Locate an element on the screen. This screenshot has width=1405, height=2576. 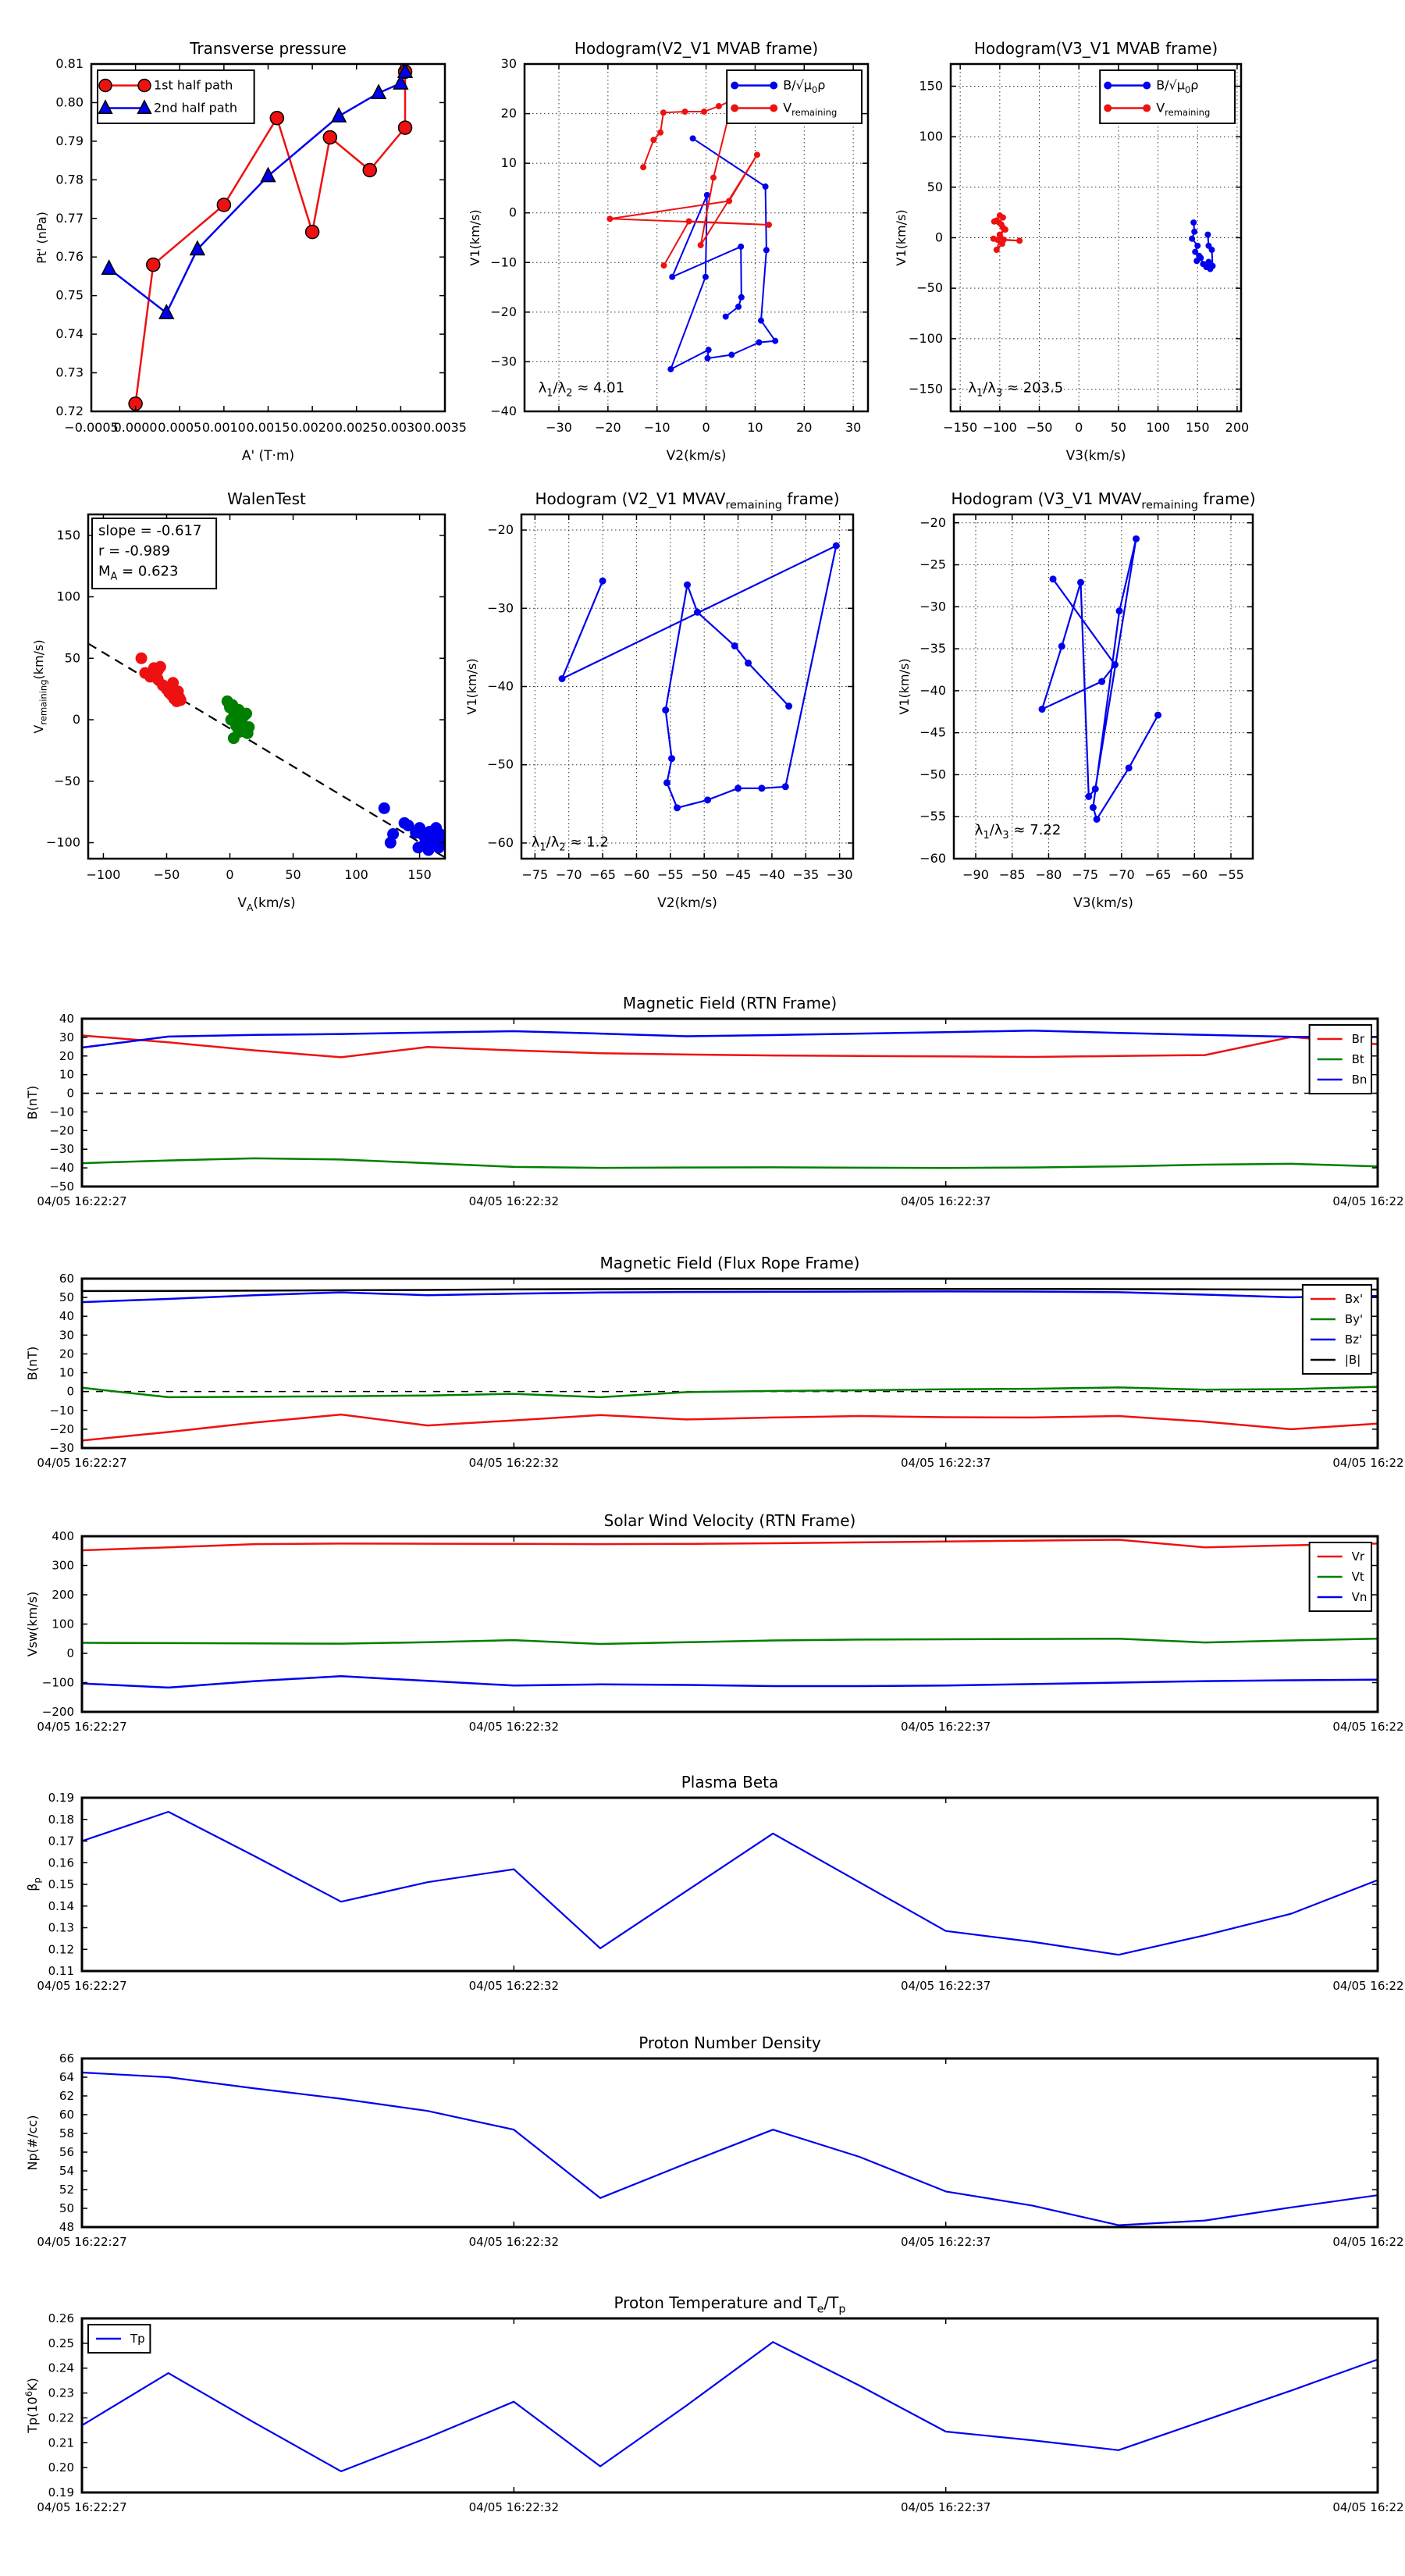
svg-text: 0.23 is located at coordinates (61, 2393).